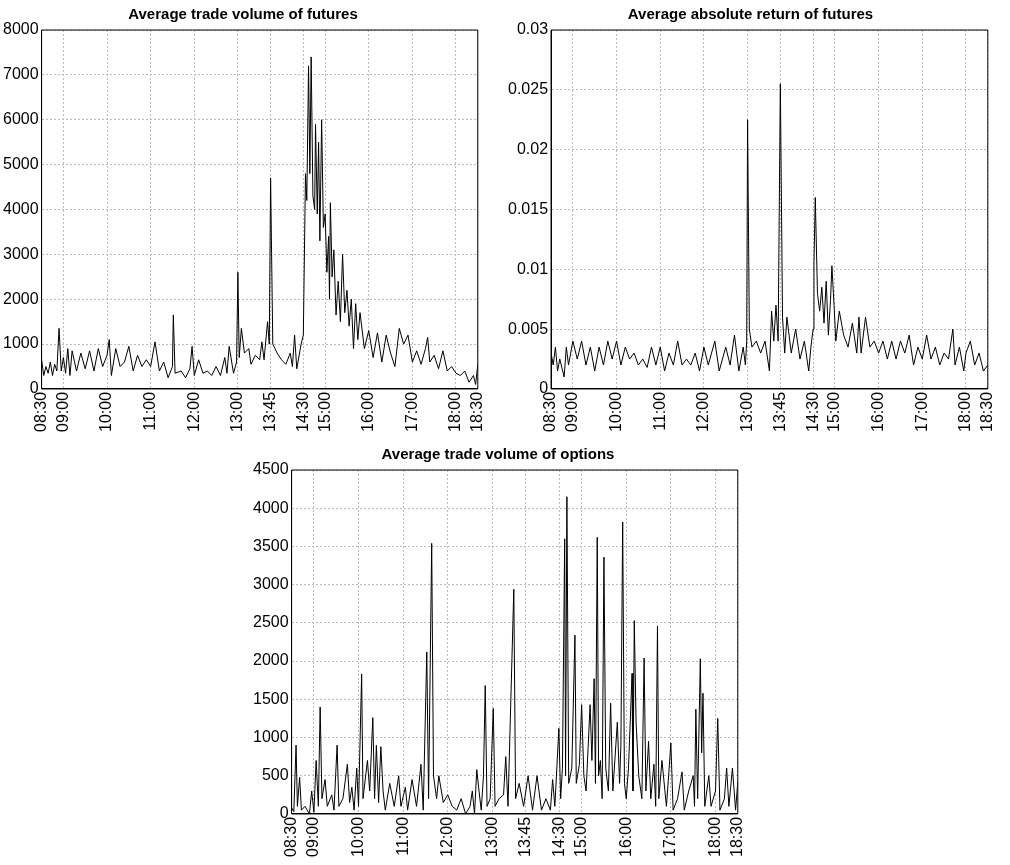 The image size is (1010, 865). I want to click on chart-title: Average trade volume of futures, so click(243, 14).